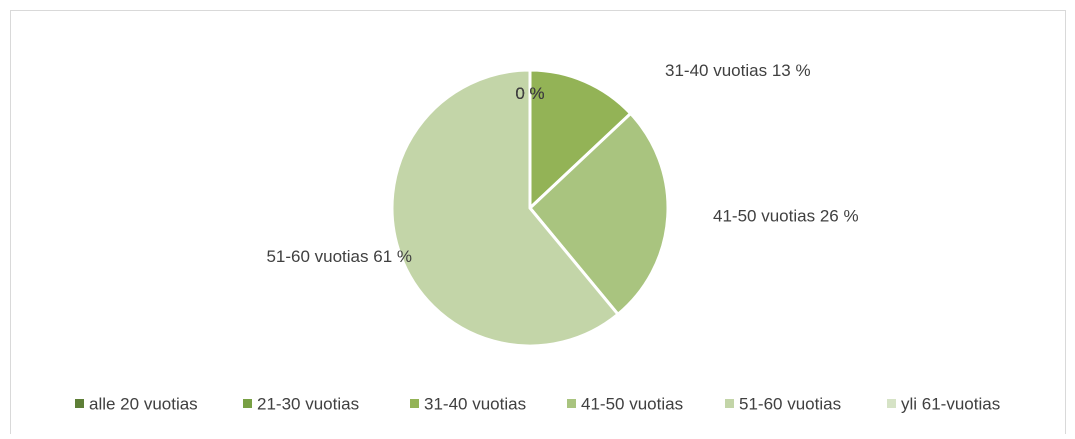  Describe the element at coordinates (475, 403) in the screenshot. I see `legend-label: 31-40 vuotias` at that location.